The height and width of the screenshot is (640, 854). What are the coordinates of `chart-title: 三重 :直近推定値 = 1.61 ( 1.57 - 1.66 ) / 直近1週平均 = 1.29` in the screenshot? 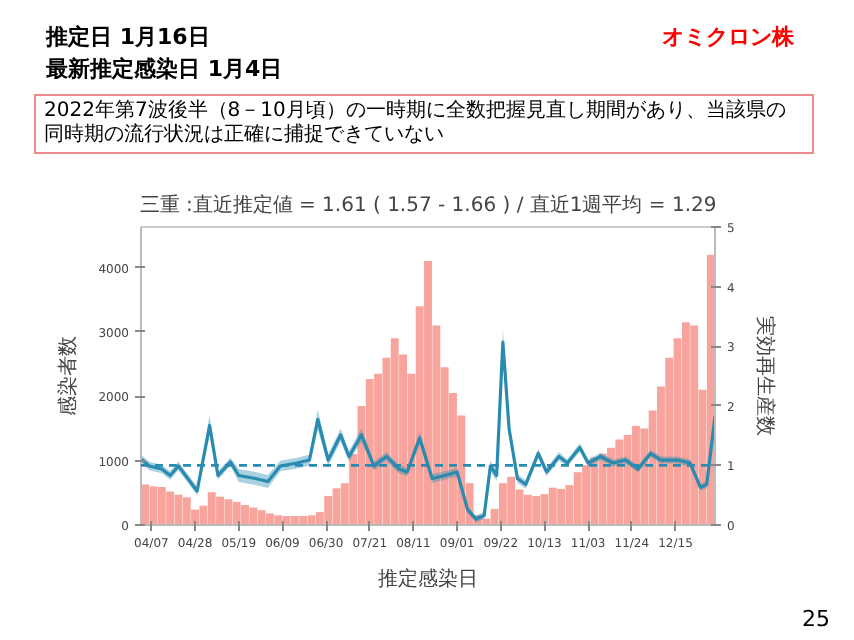 It's located at (428, 205).